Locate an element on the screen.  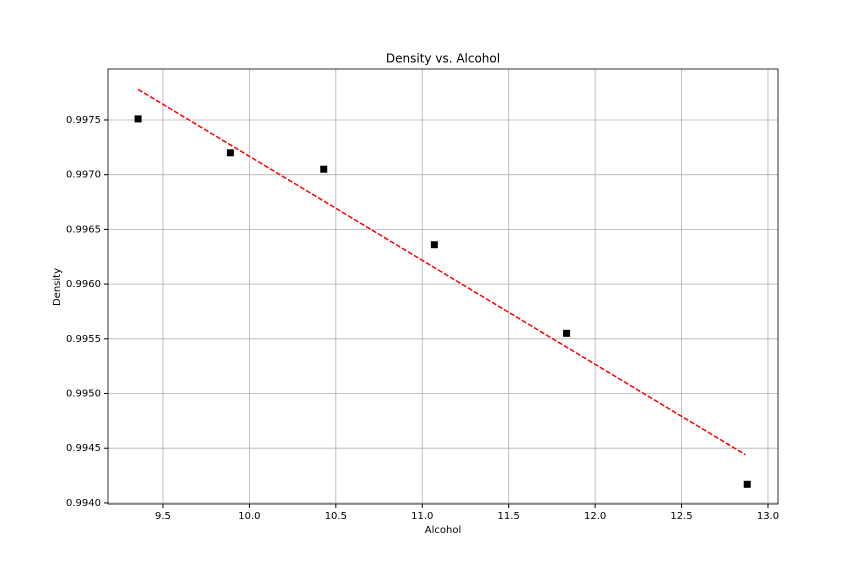
x-tick-label: 11.0 is located at coordinates (422, 516).